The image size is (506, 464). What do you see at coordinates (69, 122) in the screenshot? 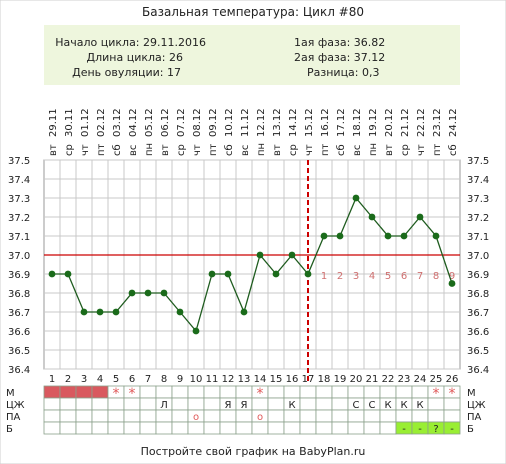
I see `date-label: 30.11` at bounding box center [69, 122].